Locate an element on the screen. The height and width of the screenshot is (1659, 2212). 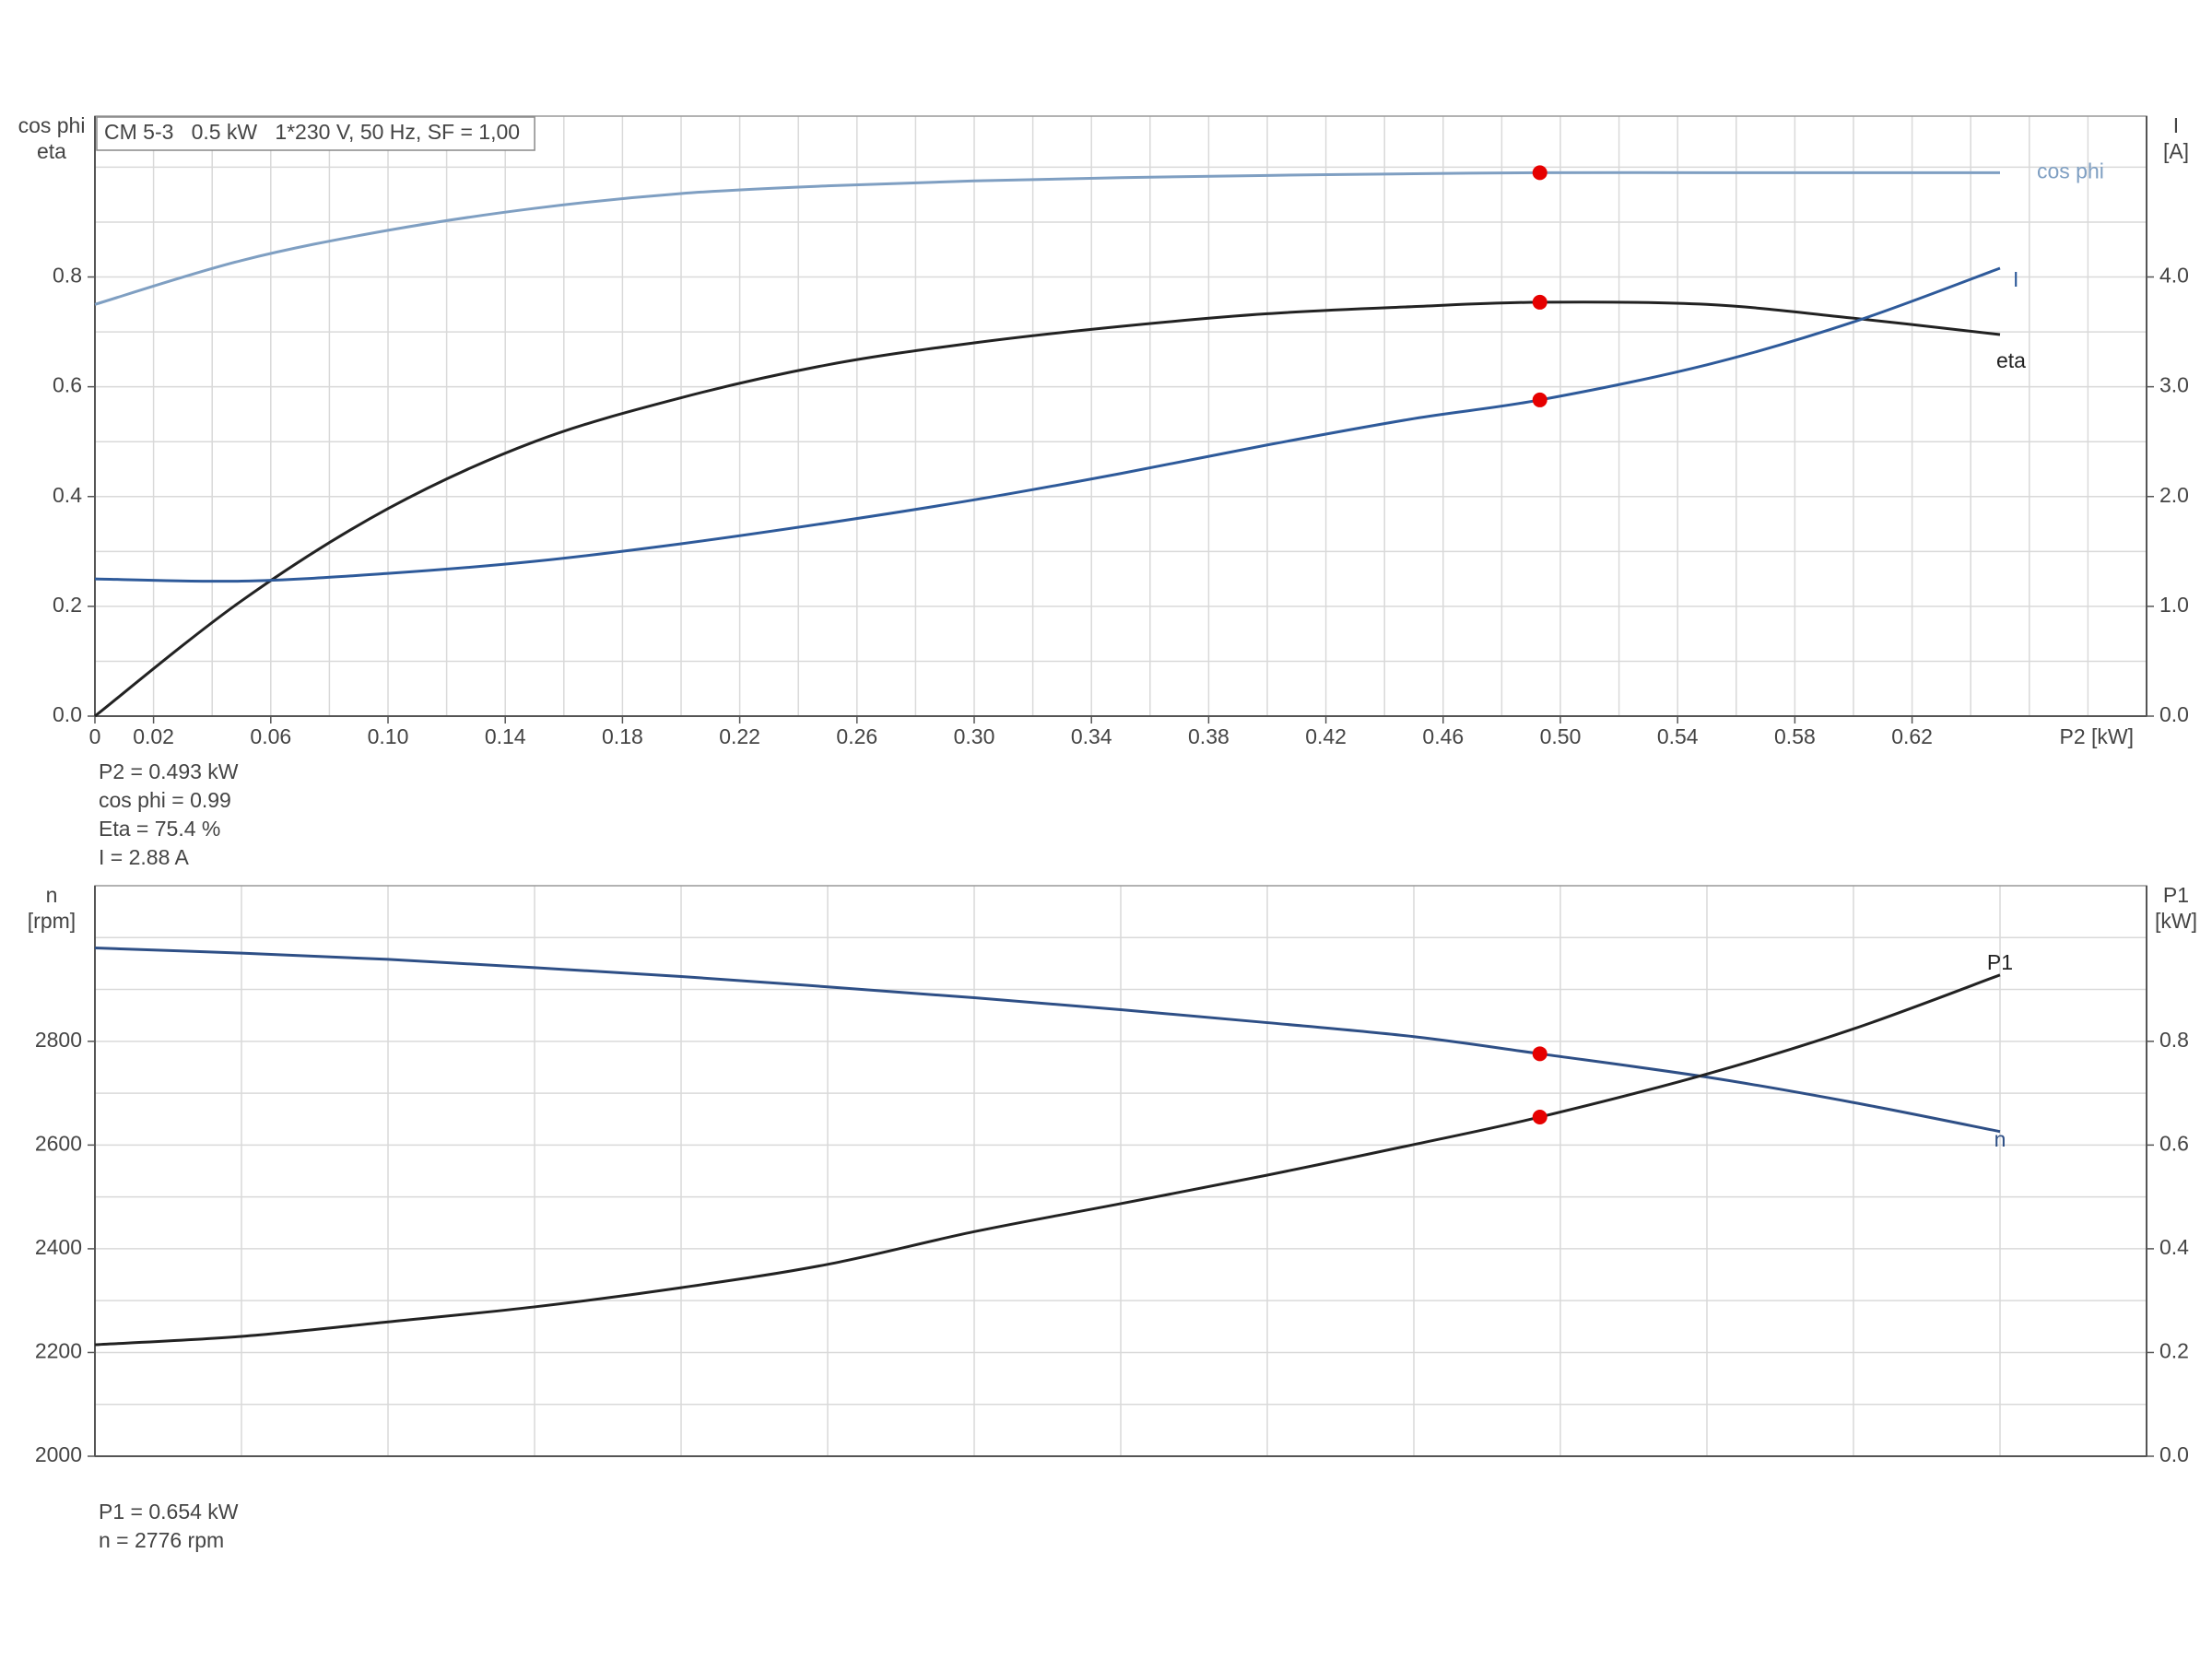
series-label: eta is located at coordinates (2011, 360).